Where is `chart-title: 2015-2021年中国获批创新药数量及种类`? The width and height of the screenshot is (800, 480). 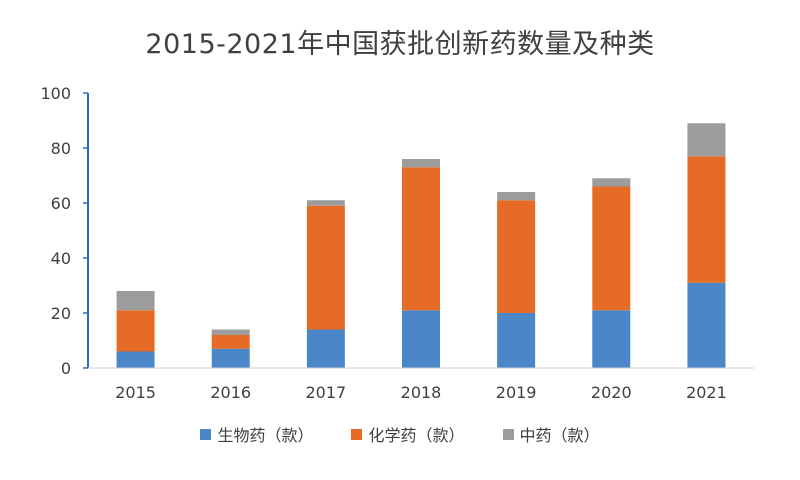
chart-title: 2015-2021年中国获批创新药数量及种类 is located at coordinates (400, 44).